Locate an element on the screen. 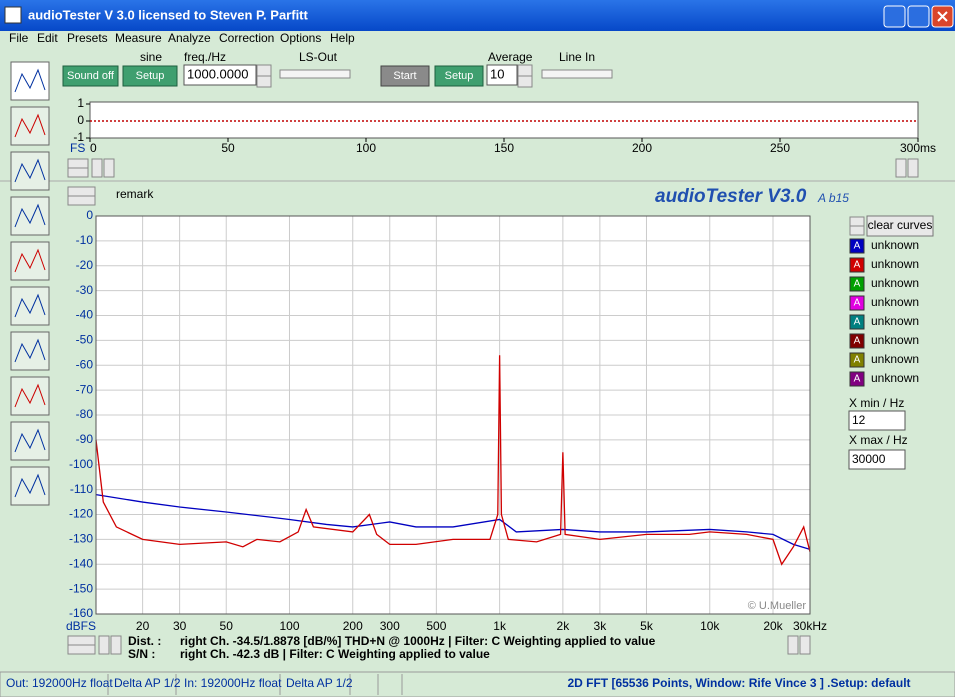 This screenshot has width=955, height=697. menu-item: Presets is located at coordinates (87, 38).